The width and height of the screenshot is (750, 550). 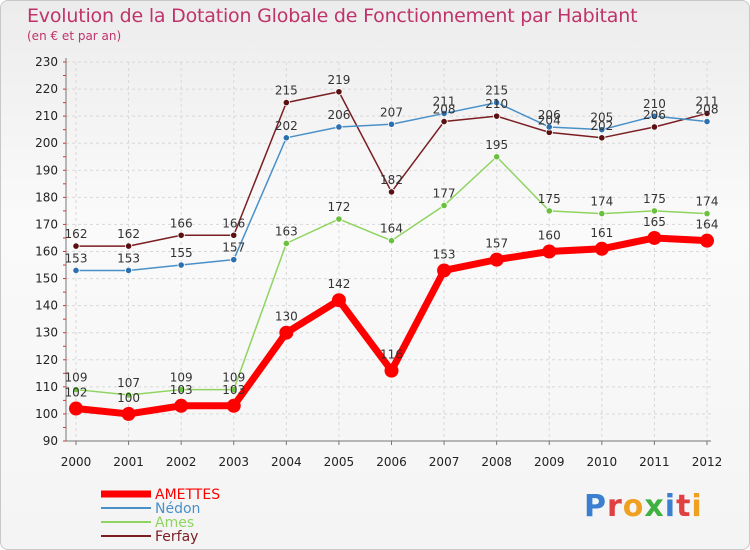 I want to click on legend-label: Ames, so click(x=174, y=523).